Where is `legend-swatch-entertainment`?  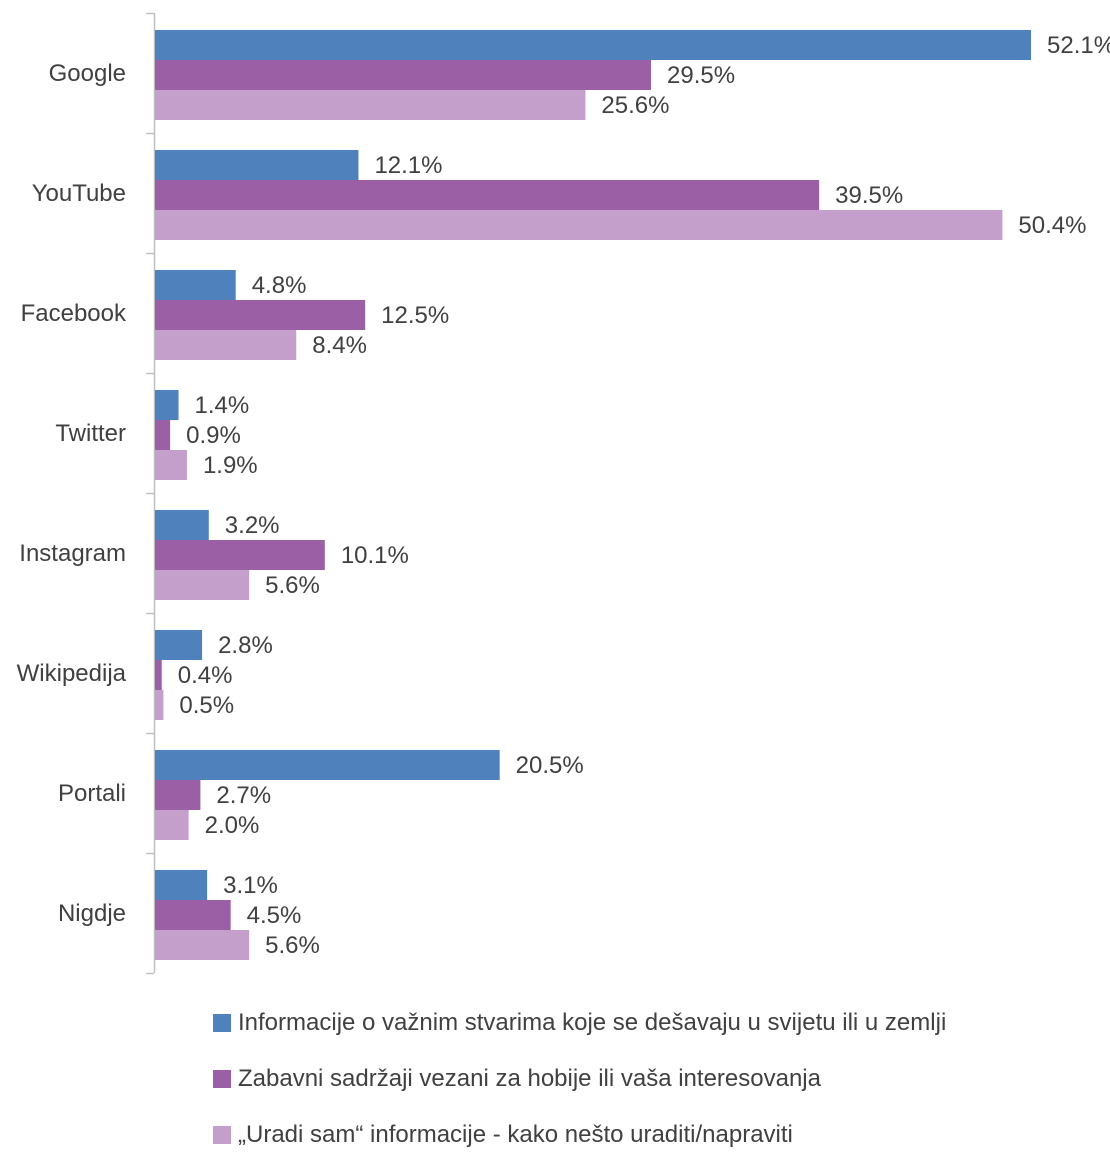 legend-swatch-entertainment is located at coordinates (222, 1079).